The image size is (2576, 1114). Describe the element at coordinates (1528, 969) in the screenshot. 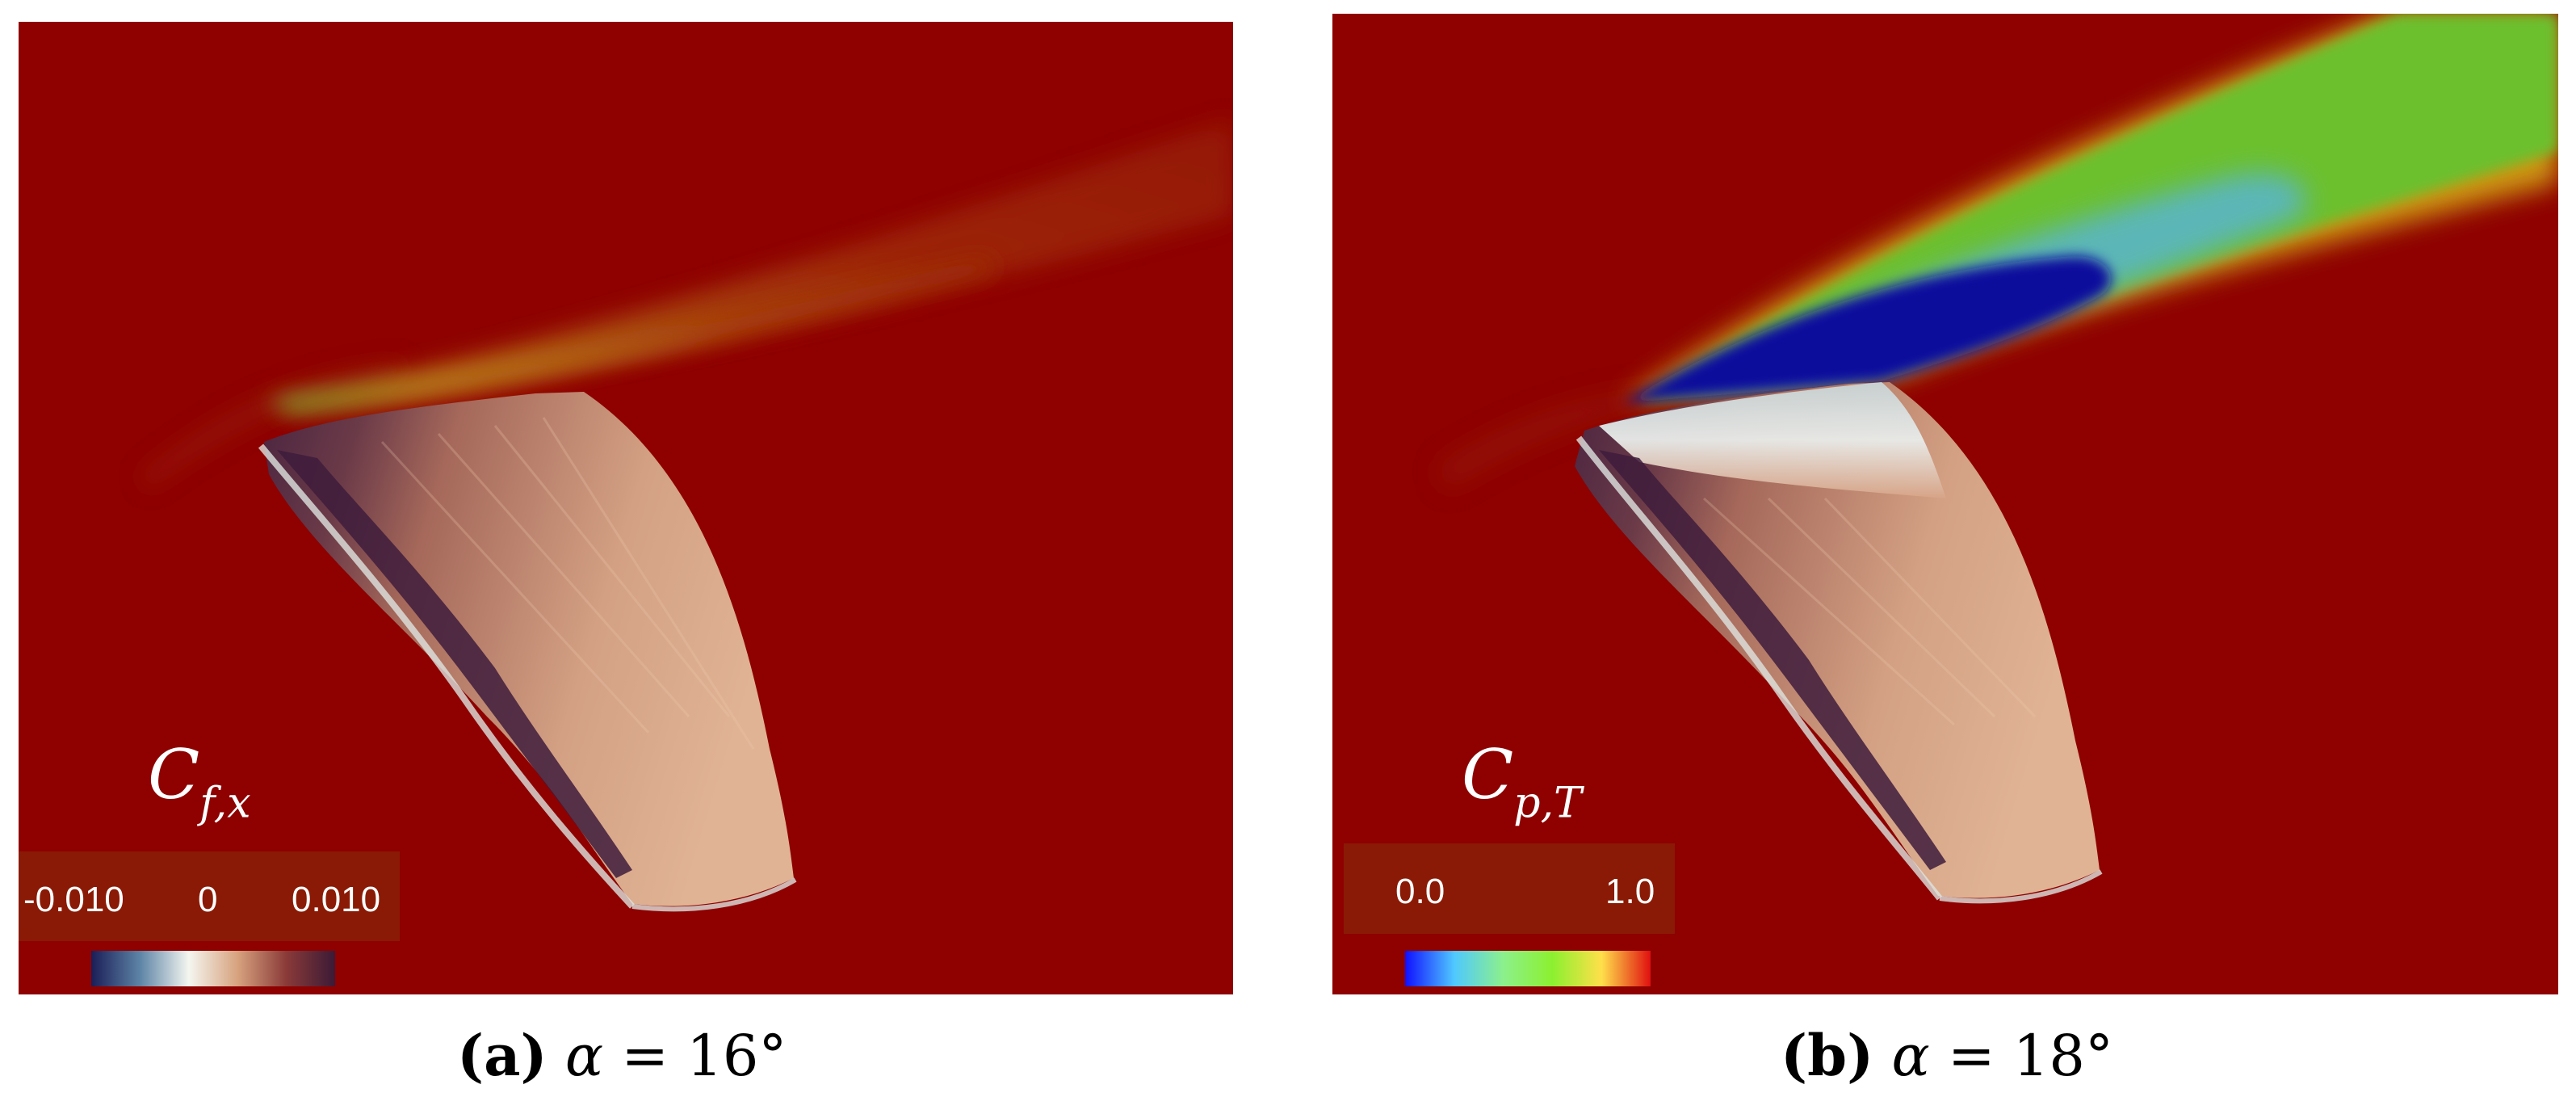

I see `panel-b-colorbar` at that location.